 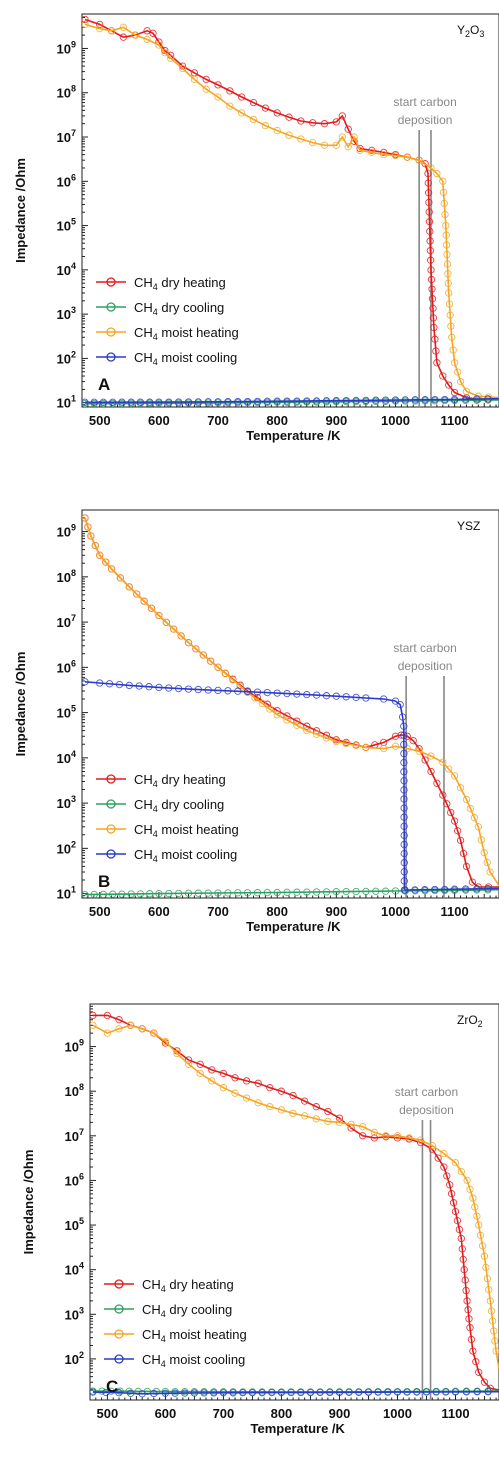 What do you see at coordinates (455, 420) in the screenshot?
I see `x-tick-label: 1100` at bounding box center [455, 420].